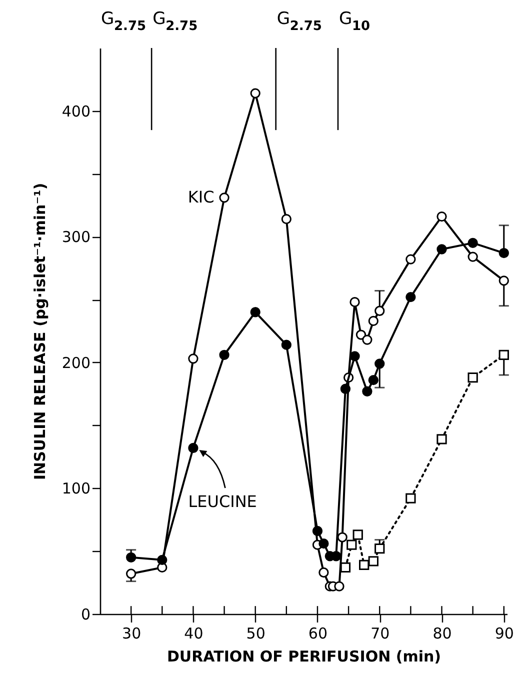  I want to click on y-axis-title: INSULIN RELEASE (pg·islet⁻¹·min⁻¹), so click(39, 331).